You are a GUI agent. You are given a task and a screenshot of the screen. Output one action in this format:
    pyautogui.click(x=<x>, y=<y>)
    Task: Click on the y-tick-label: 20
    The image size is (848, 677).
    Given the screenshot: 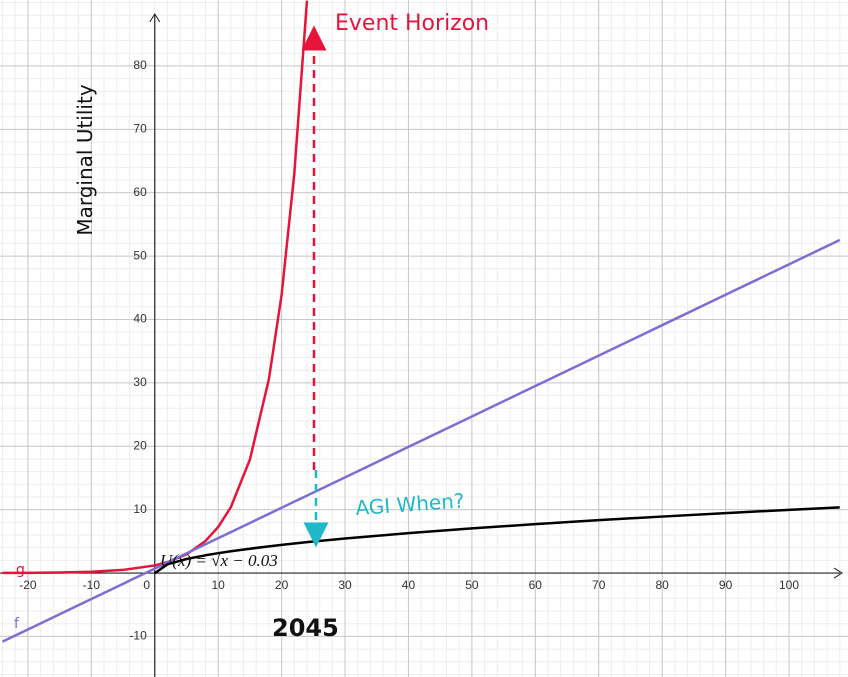 What is the action you would take?
    pyautogui.click(x=140, y=445)
    